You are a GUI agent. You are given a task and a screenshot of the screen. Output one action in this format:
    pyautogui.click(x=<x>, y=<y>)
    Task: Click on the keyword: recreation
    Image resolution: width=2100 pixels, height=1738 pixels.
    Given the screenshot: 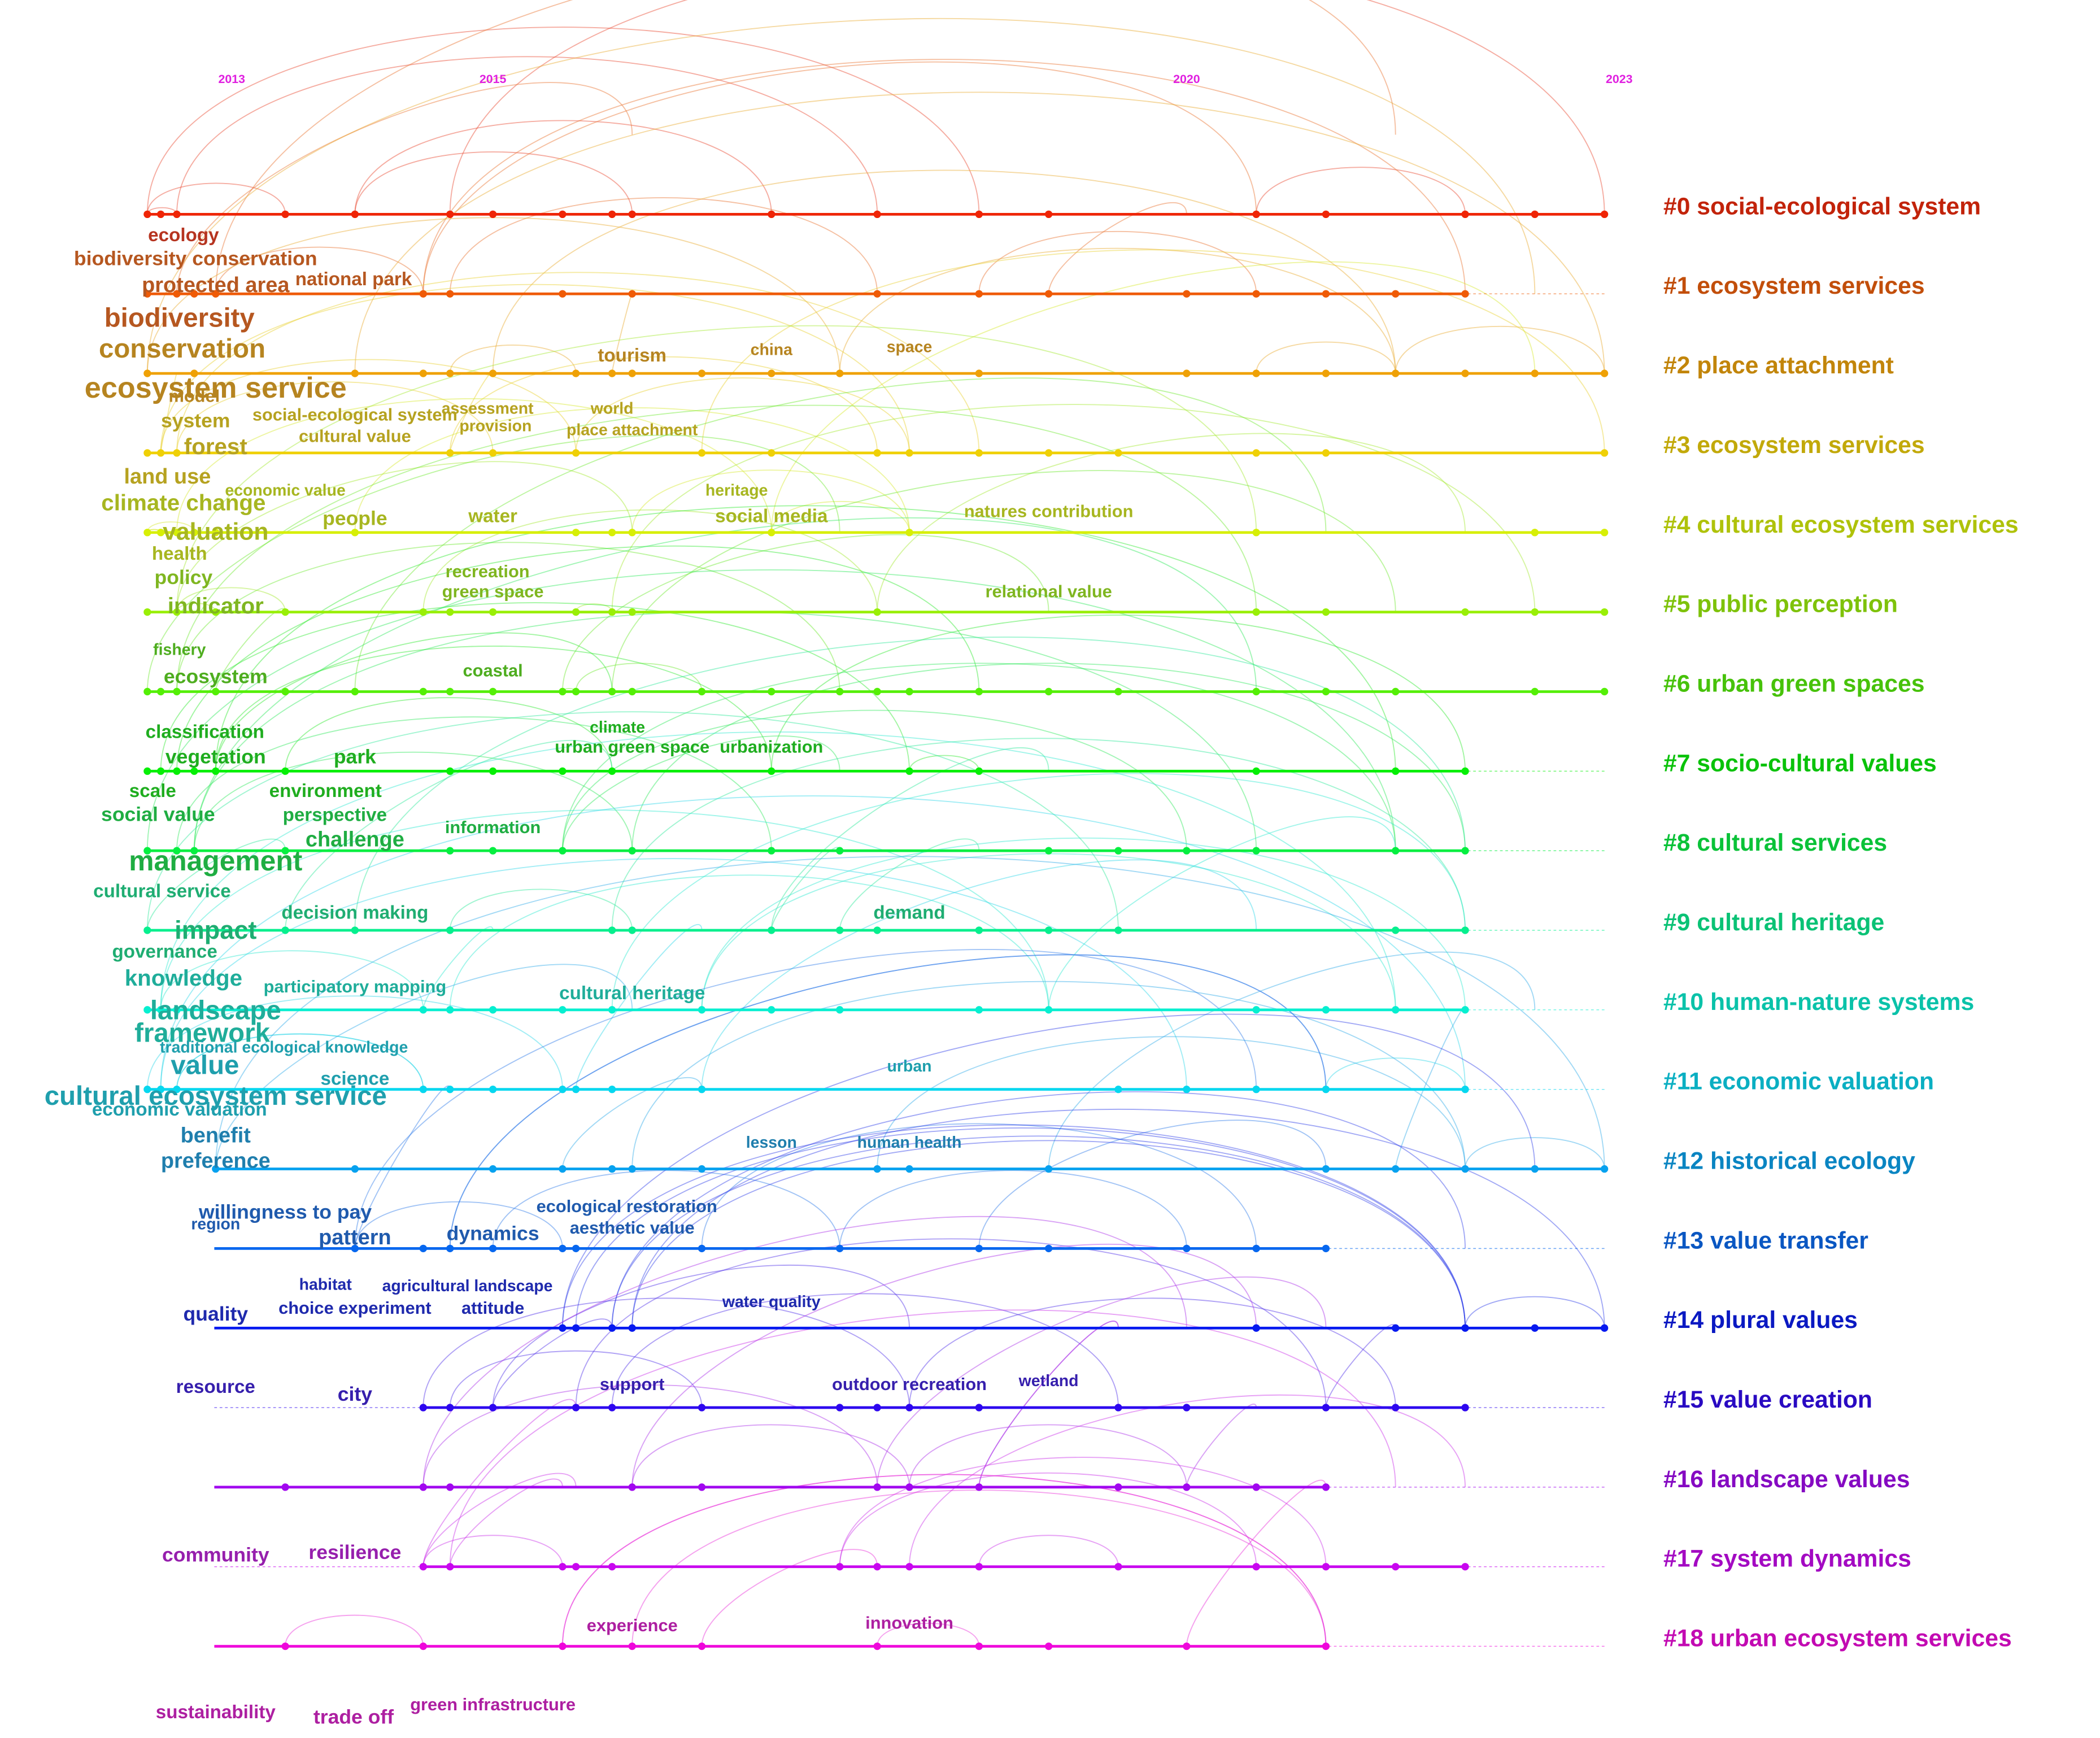 What is the action you would take?
    pyautogui.click(x=488, y=571)
    